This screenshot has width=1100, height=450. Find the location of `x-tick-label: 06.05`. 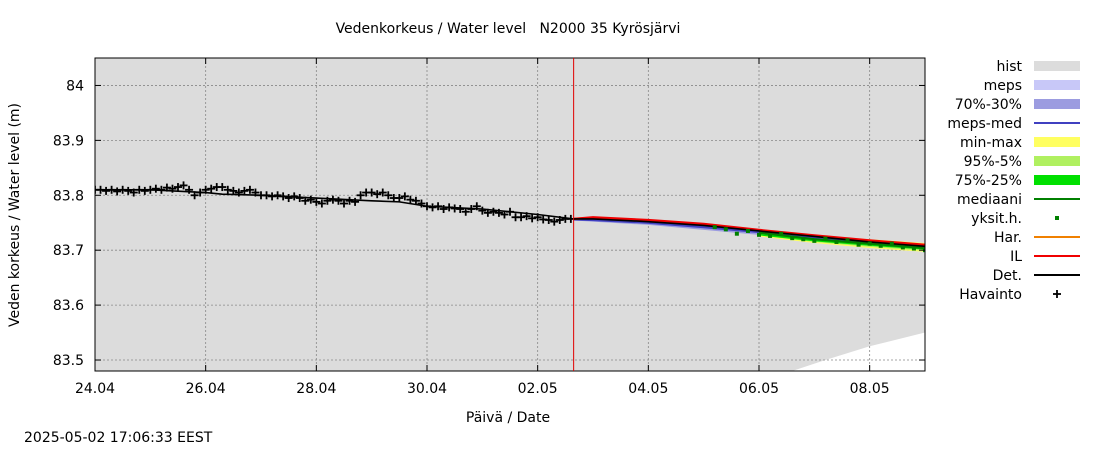

x-tick-label: 06.05 is located at coordinates (759, 389).